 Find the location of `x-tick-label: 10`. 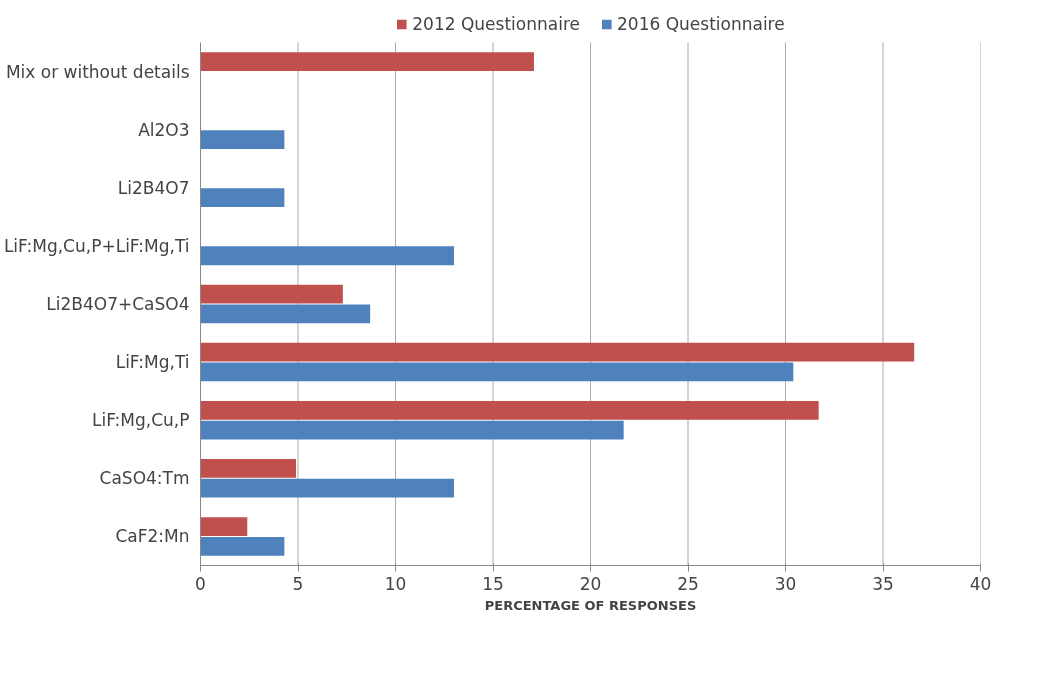

x-tick-label: 10 is located at coordinates (395, 583).